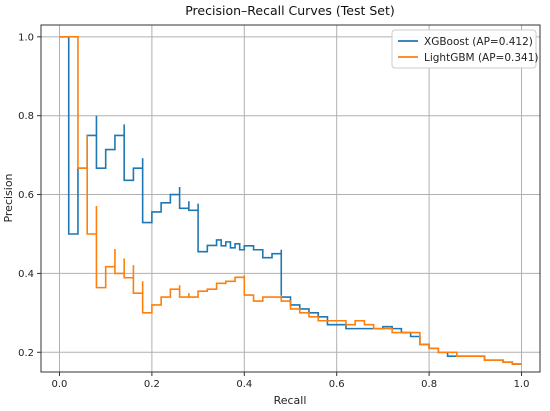 This screenshot has height=411, width=550. I want to click on x-tick-label: 0.0, so click(60, 384).